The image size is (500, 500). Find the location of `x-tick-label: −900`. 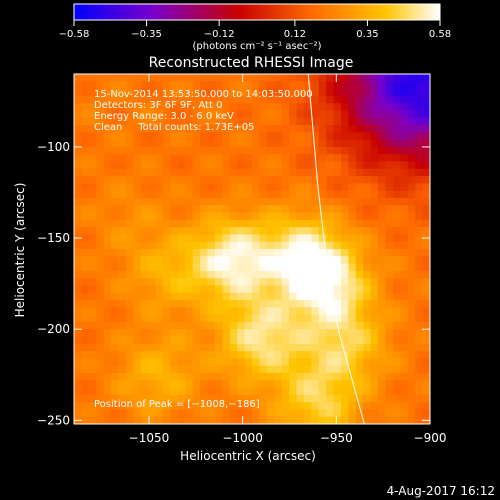

x-tick-label: −900 is located at coordinates (430, 438).